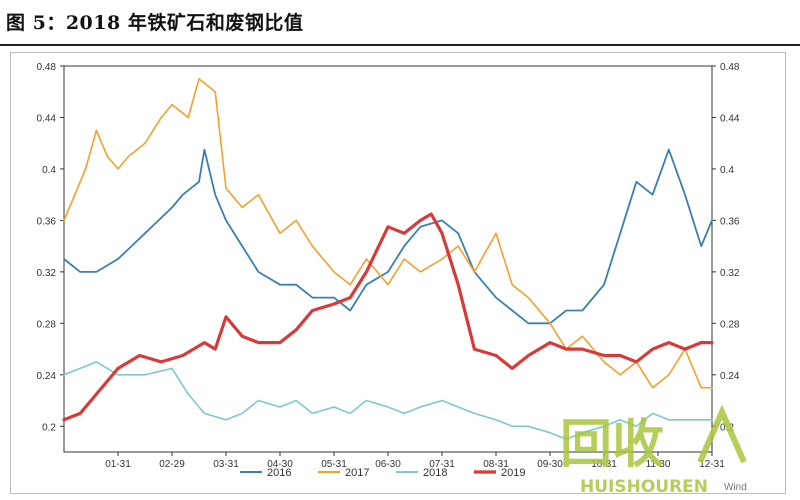 The height and width of the screenshot is (500, 800). Describe the element at coordinates (496, 464) in the screenshot. I see `x-tick-label: 08-31` at that location.